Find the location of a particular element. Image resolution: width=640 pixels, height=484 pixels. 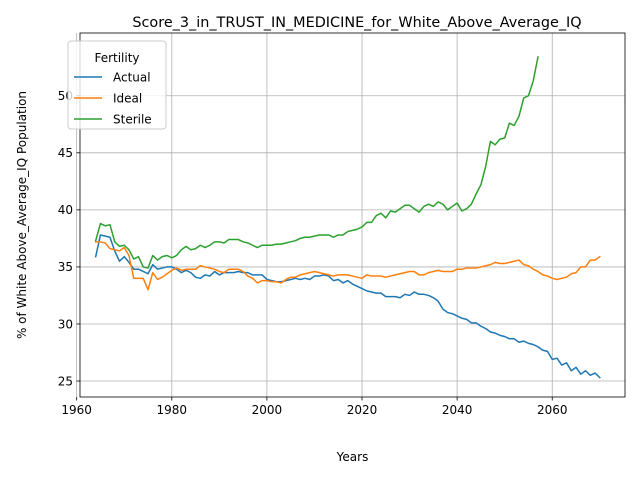

x-tick-label: 2020 is located at coordinates (362, 410).